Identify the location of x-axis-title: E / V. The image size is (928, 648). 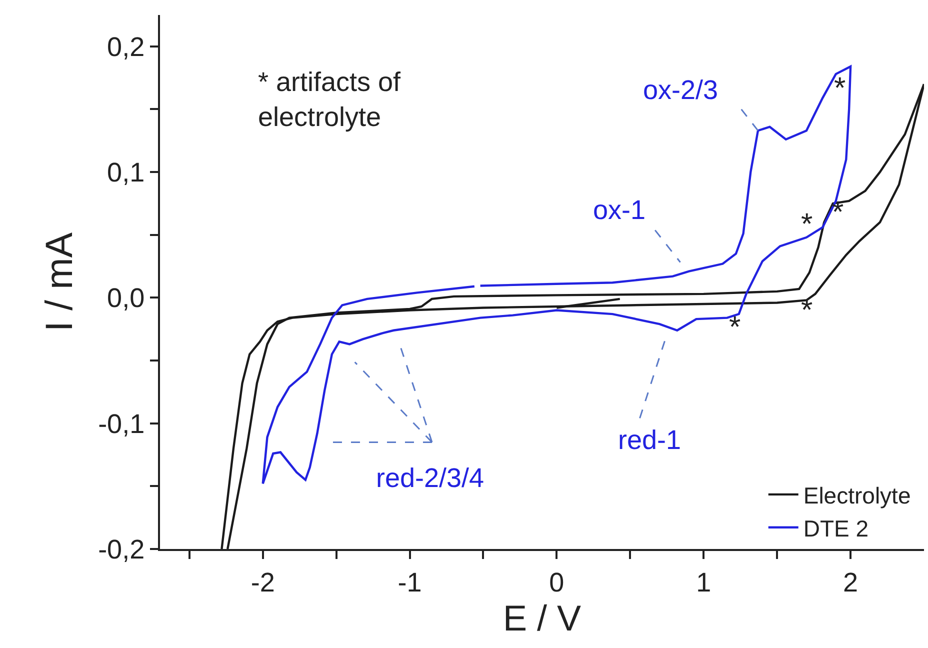
(542, 617).